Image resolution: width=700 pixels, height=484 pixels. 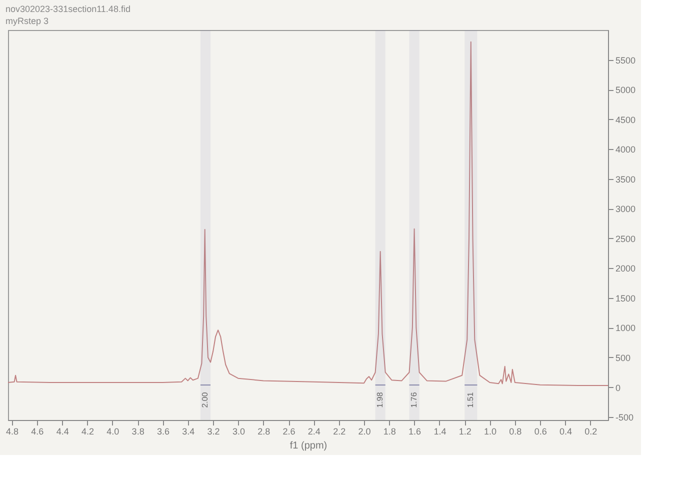 What do you see at coordinates (470, 400) in the screenshot?
I see `band-label: 1.51` at bounding box center [470, 400].